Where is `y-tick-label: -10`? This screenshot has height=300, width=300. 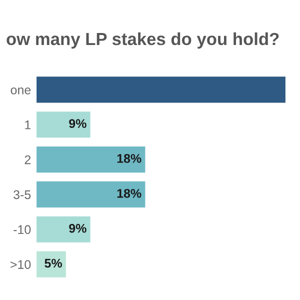
y-tick-label: -10 is located at coordinates (22, 229).